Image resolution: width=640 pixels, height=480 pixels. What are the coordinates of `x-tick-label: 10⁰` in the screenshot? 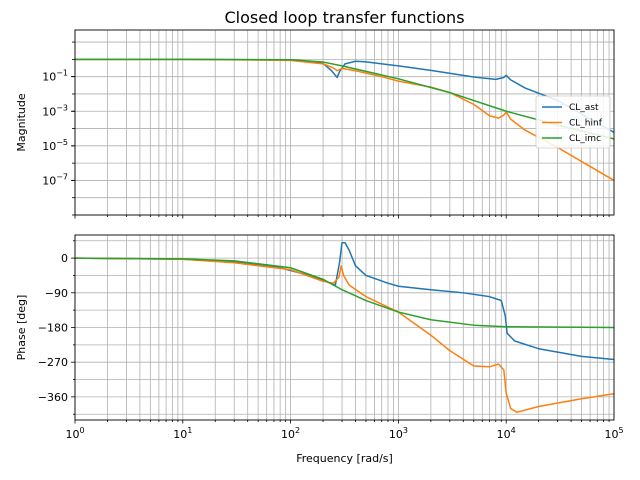 It's located at (74, 433).